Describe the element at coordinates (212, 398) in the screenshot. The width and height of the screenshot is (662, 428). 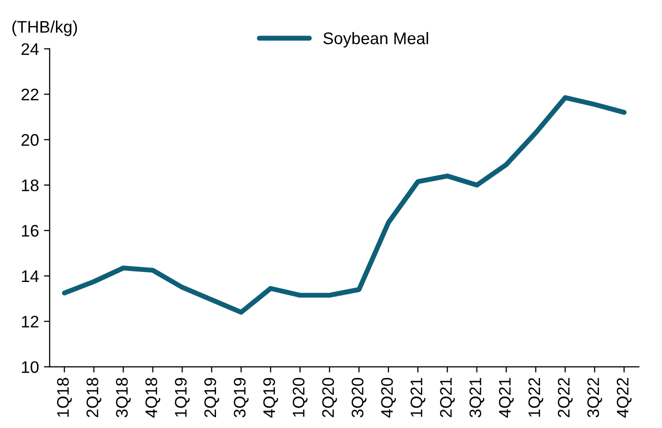
I see `x-tick-label: 2Q19` at that location.